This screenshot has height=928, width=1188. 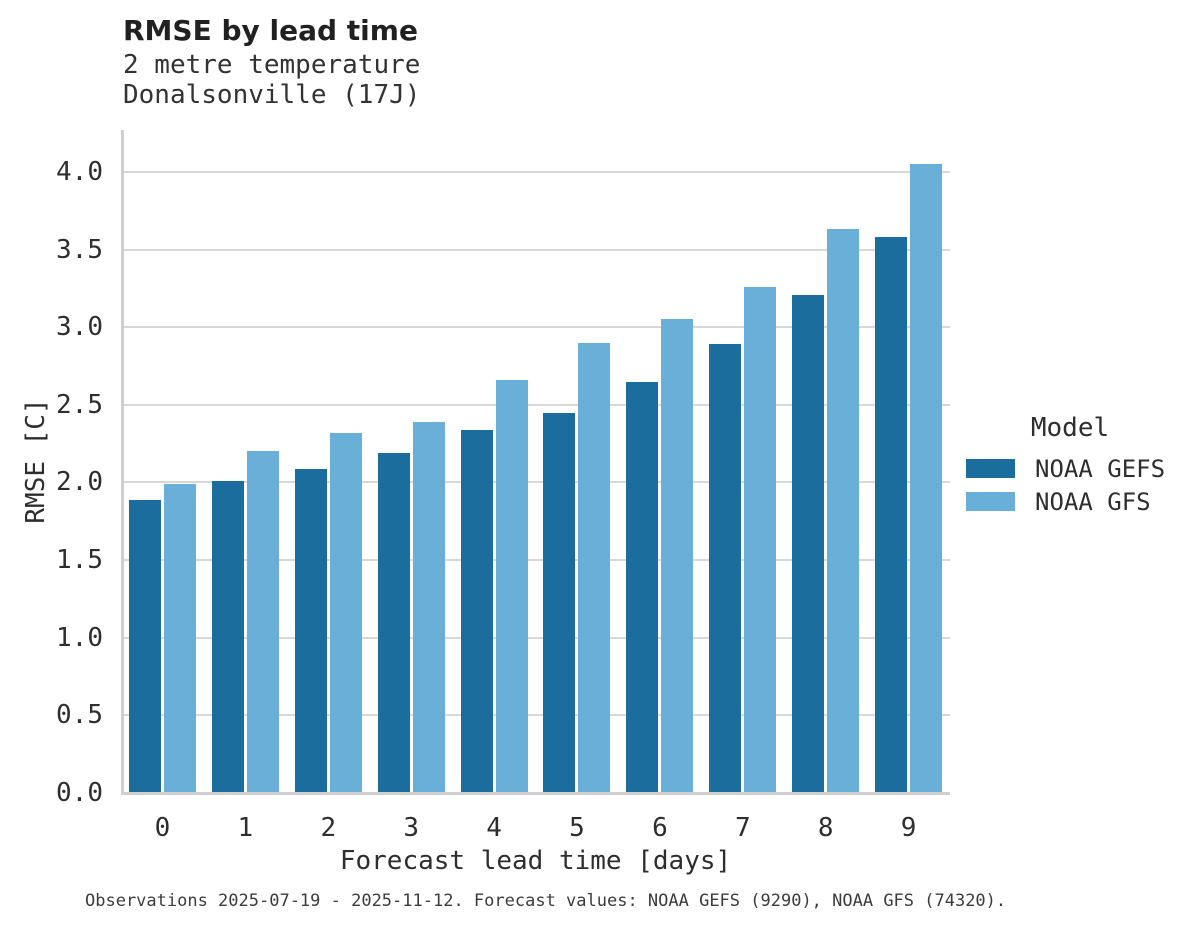 What do you see at coordinates (535, 793) in the screenshot?
I see `bottom-axis-spine` at bounding box center [535, 793].